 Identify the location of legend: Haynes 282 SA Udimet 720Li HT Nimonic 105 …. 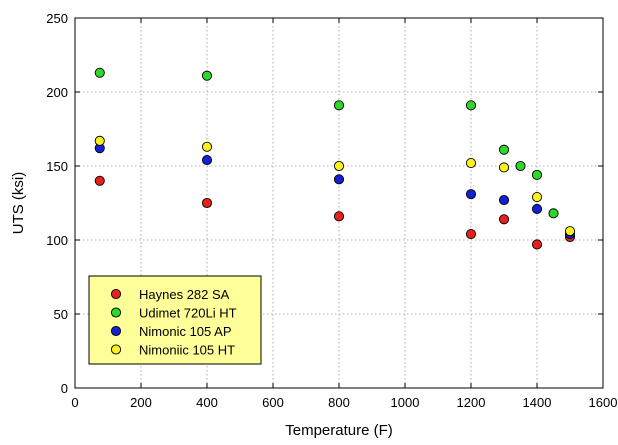
(175, 320).